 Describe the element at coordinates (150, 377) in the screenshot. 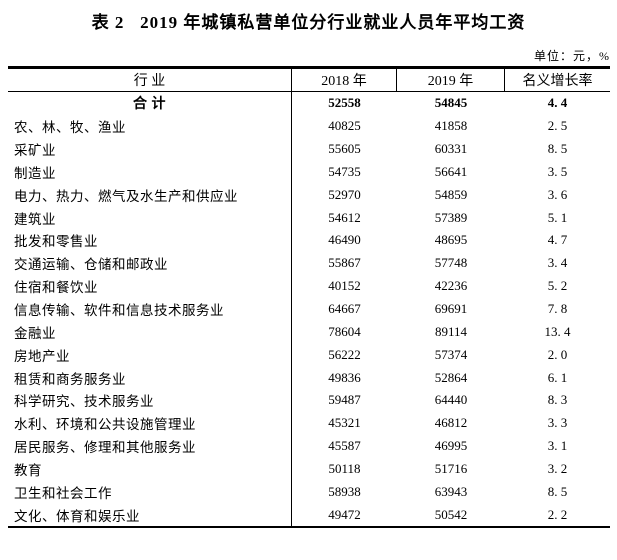

I see `industry-cell: 租赁和商务服务业` at that location.